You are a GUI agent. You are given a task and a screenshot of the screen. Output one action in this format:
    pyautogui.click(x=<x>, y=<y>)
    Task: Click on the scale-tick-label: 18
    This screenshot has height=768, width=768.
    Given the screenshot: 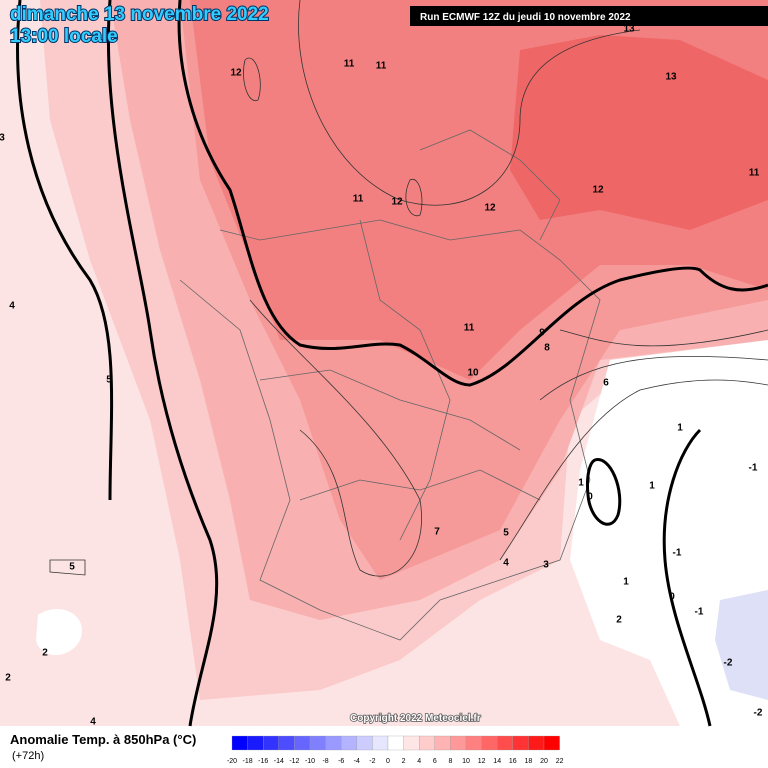 What is the action you would take?
    pyautogui.click(x=529, y=761)
    